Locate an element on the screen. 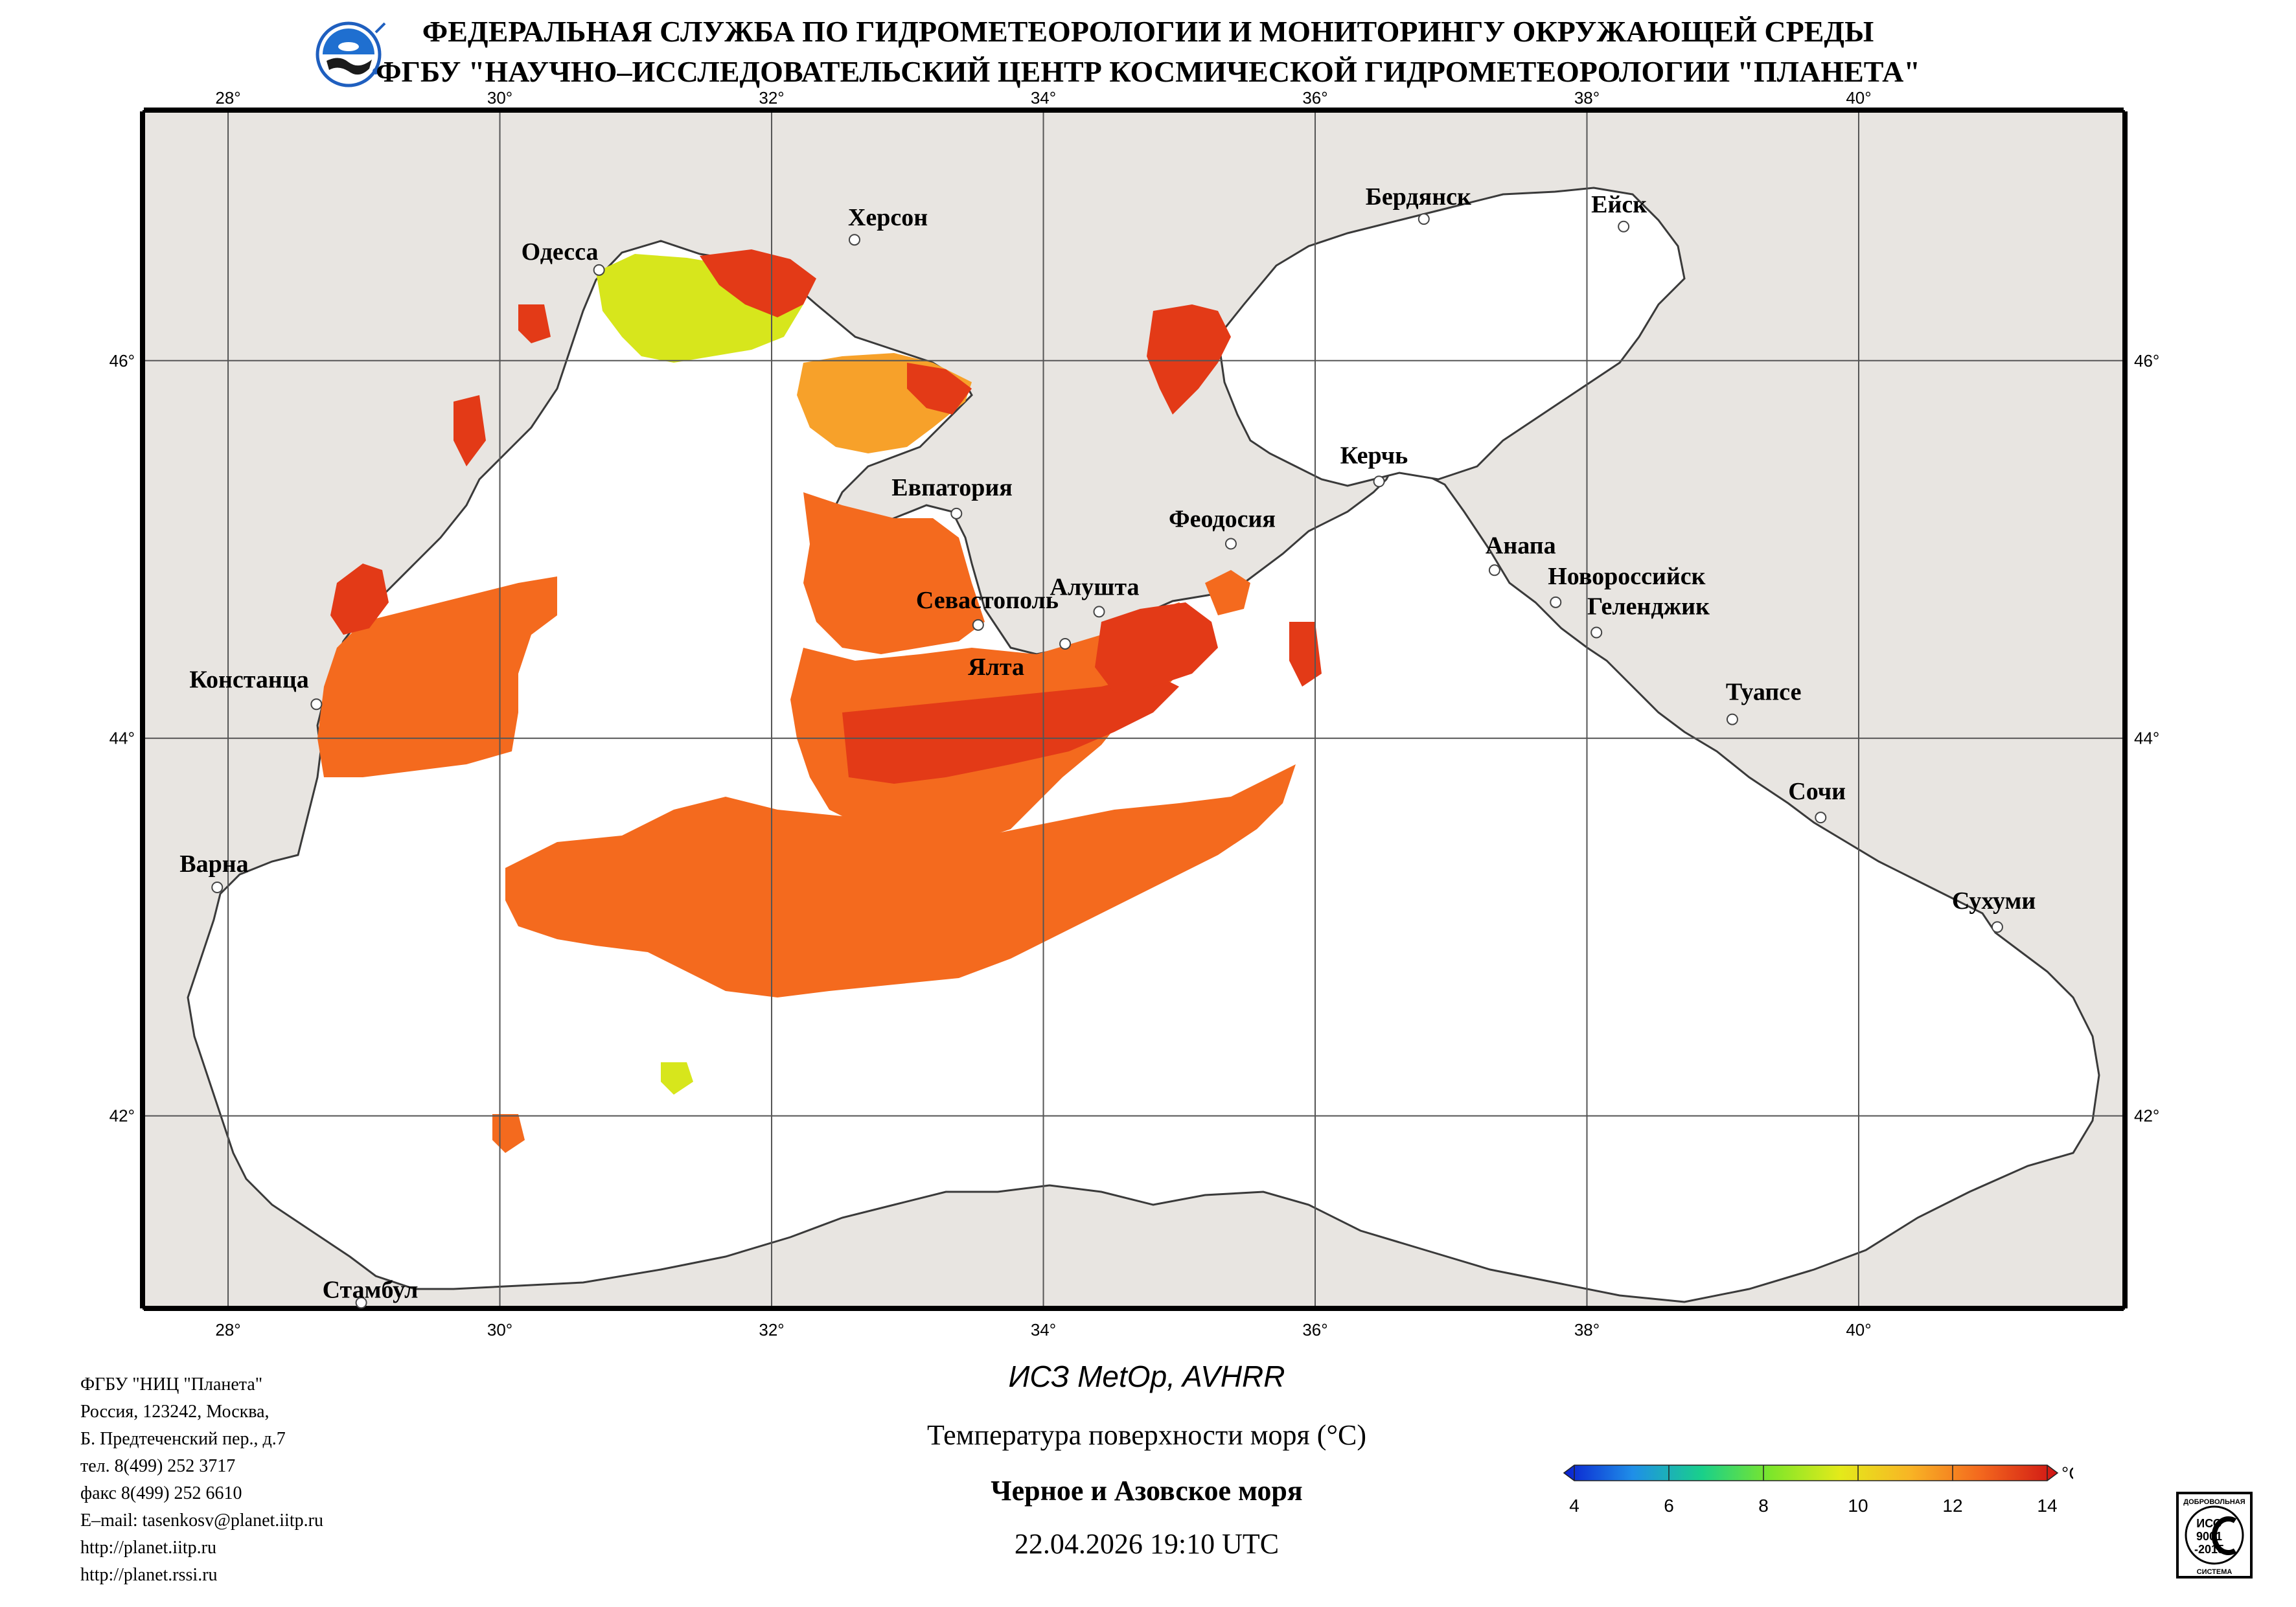 This screenshot has width=2296, height=1607. city-marker: Севастополь is located at coordinates (987, 609).